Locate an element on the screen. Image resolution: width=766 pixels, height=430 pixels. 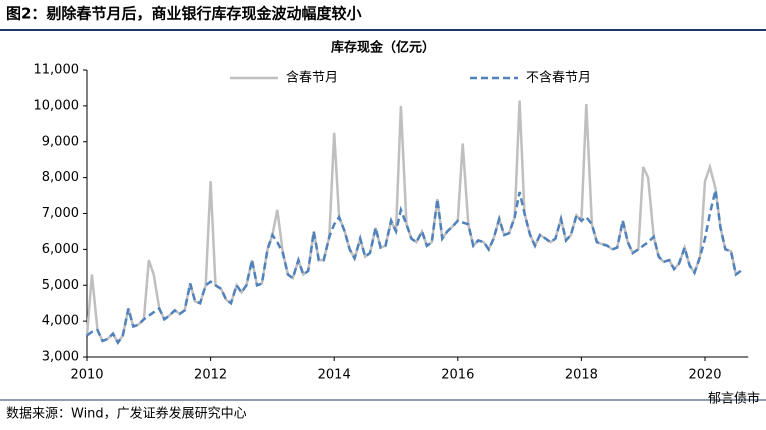
y-tick-label: 8,000 is located at coordinates (60, 177).